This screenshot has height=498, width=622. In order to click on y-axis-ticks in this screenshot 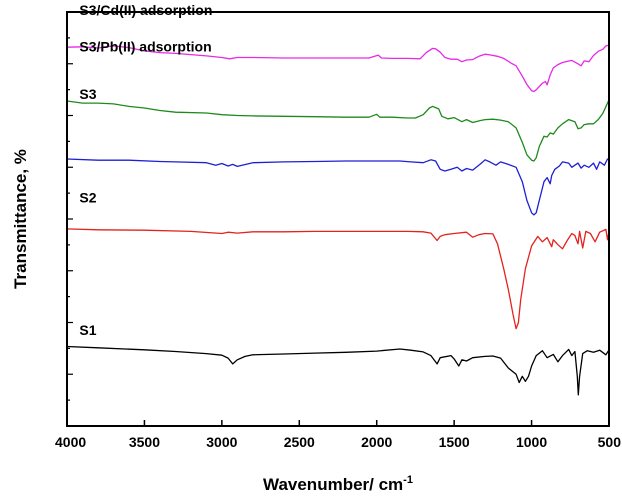, I will do `click(70, 219)`.